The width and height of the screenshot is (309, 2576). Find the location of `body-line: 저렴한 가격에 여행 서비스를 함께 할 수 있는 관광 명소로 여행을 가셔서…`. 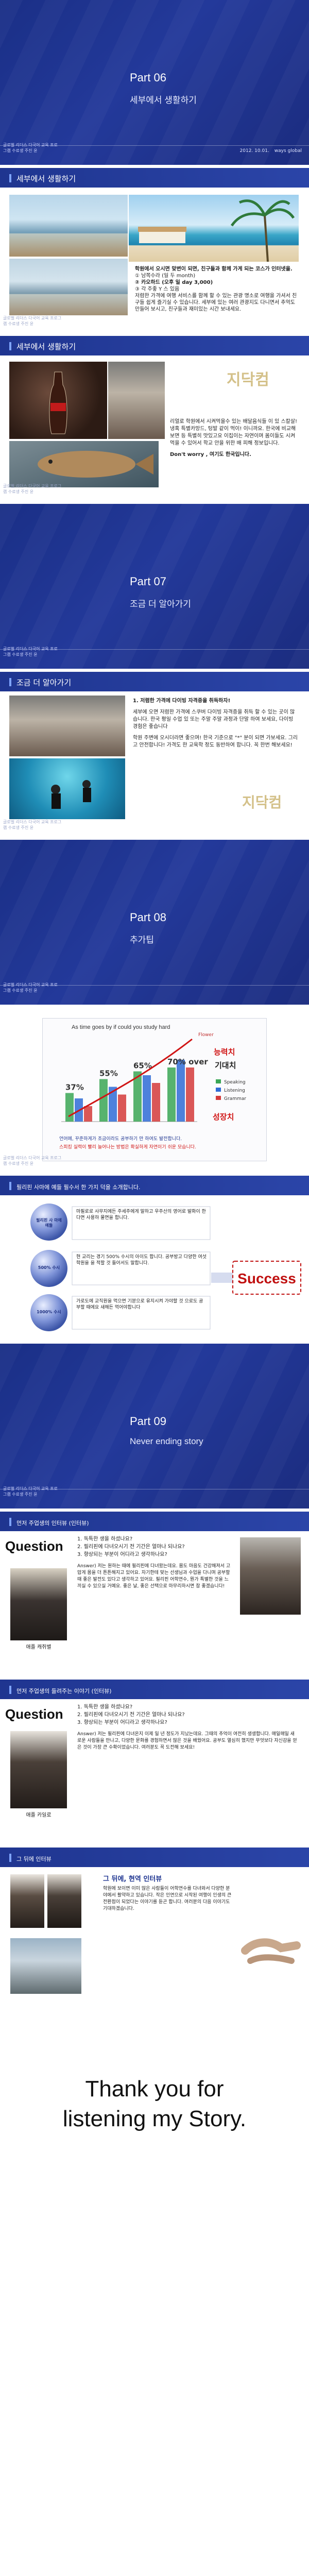

body-line: 저렴한 가격에 여행 서비스를 함께 할 수 있는 관광 명소로 여행을 가셔서… is located at coordinates (216, 302).